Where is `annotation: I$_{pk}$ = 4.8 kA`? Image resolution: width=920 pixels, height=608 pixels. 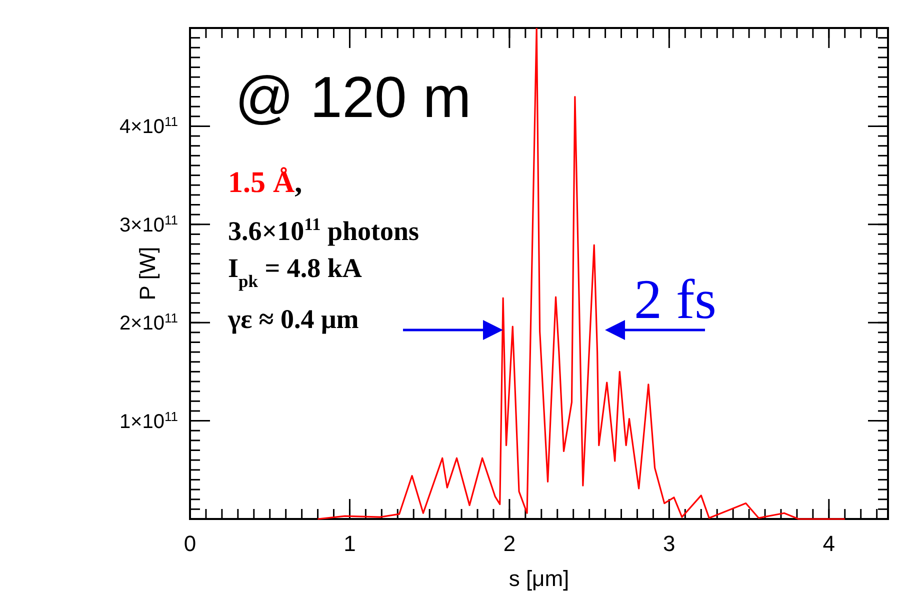
annotation: I$_{pk}$ = 4.8 kA is located at coordinates (295, 272).